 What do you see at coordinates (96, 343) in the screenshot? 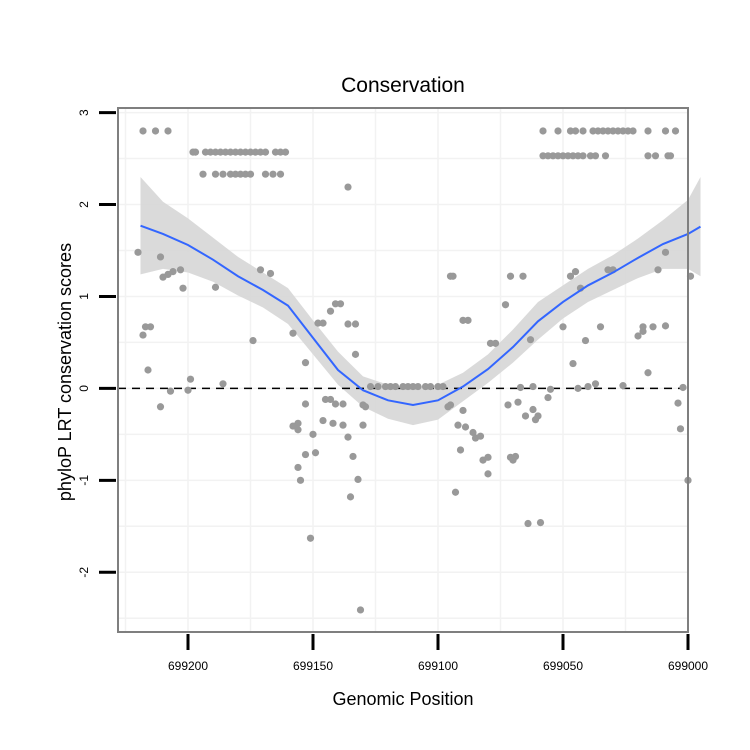
I see `y-axis: -2 -1 0 1 2 3` at bounding box center [96, 343].